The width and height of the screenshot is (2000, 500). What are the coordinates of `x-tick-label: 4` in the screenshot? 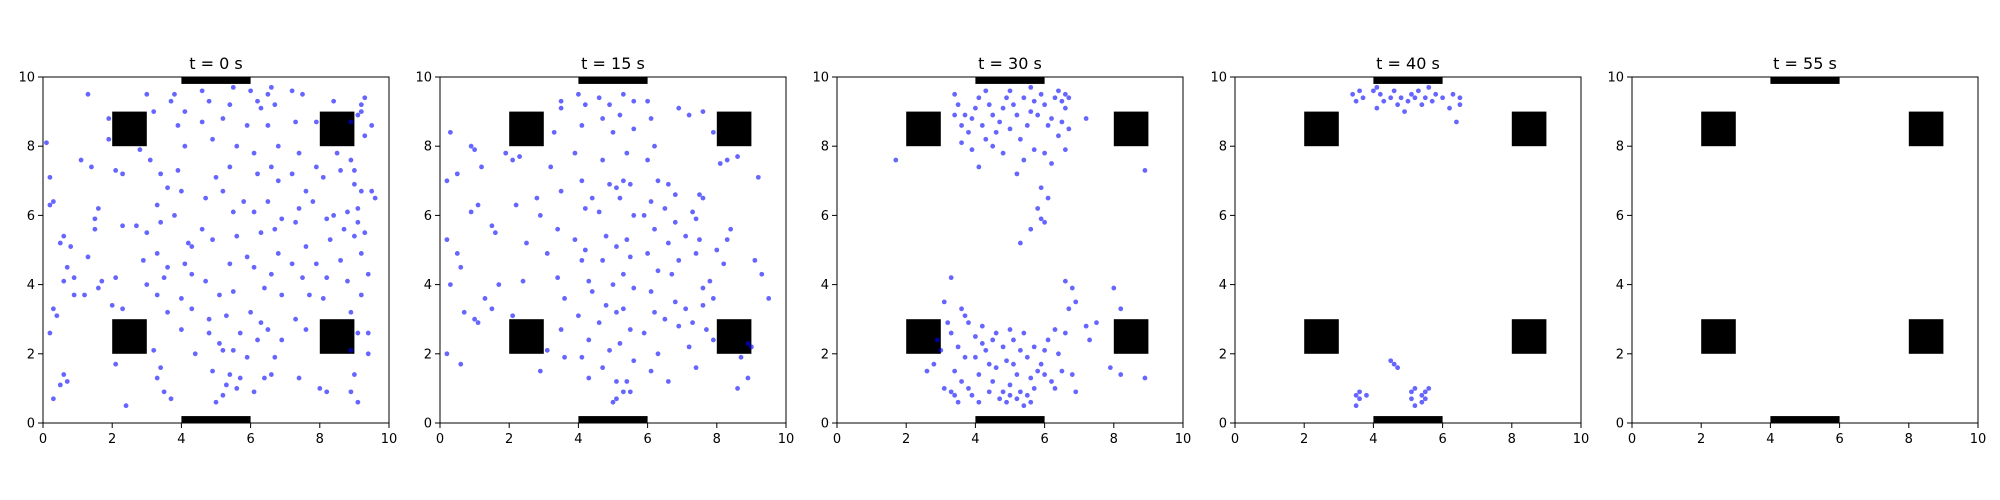 It's located at (975, 439).